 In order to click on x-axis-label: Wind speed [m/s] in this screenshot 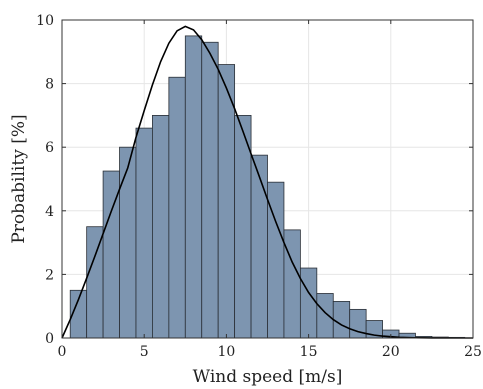, I will do `click(268, 377)`.